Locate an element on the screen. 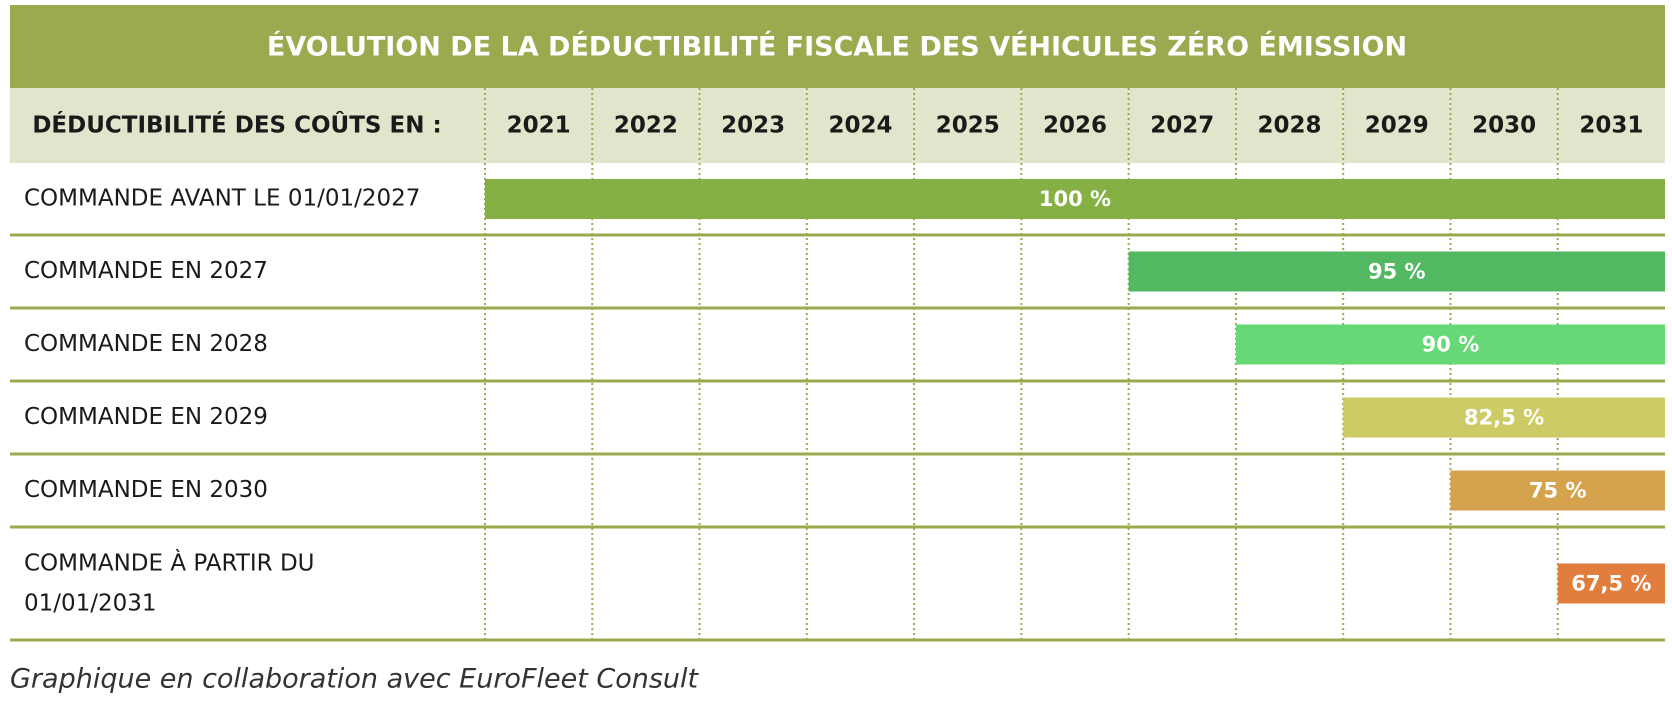  bar-label: 82,5 % is located at coordinates (1504, 418).